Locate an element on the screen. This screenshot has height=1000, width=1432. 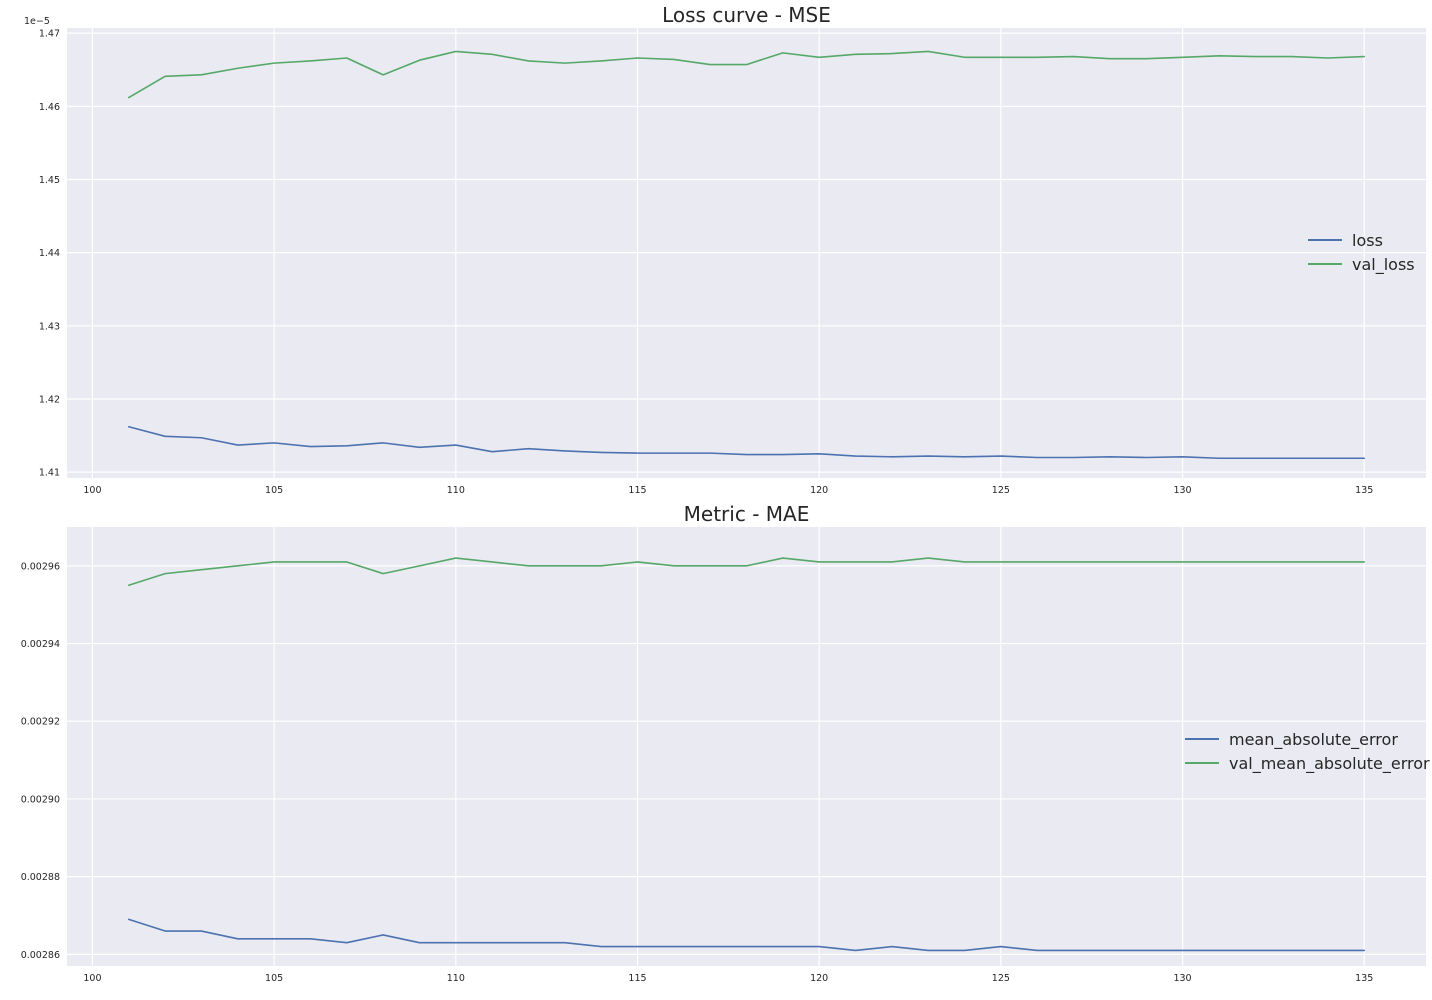
chart0-series-line-loss is located at coordinates (746, 442).